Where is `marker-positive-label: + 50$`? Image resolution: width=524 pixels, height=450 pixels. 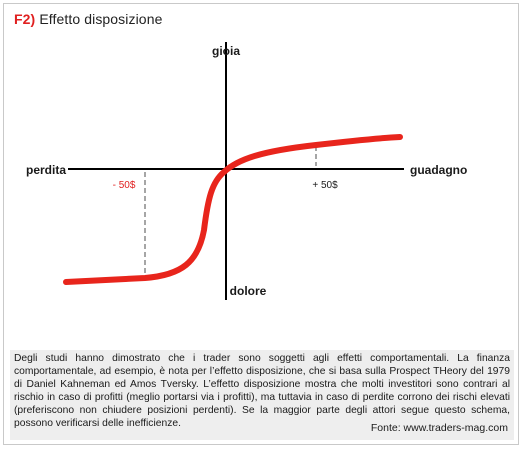 marker-positive-label: + 50$ is located at coordinates (325, 185).